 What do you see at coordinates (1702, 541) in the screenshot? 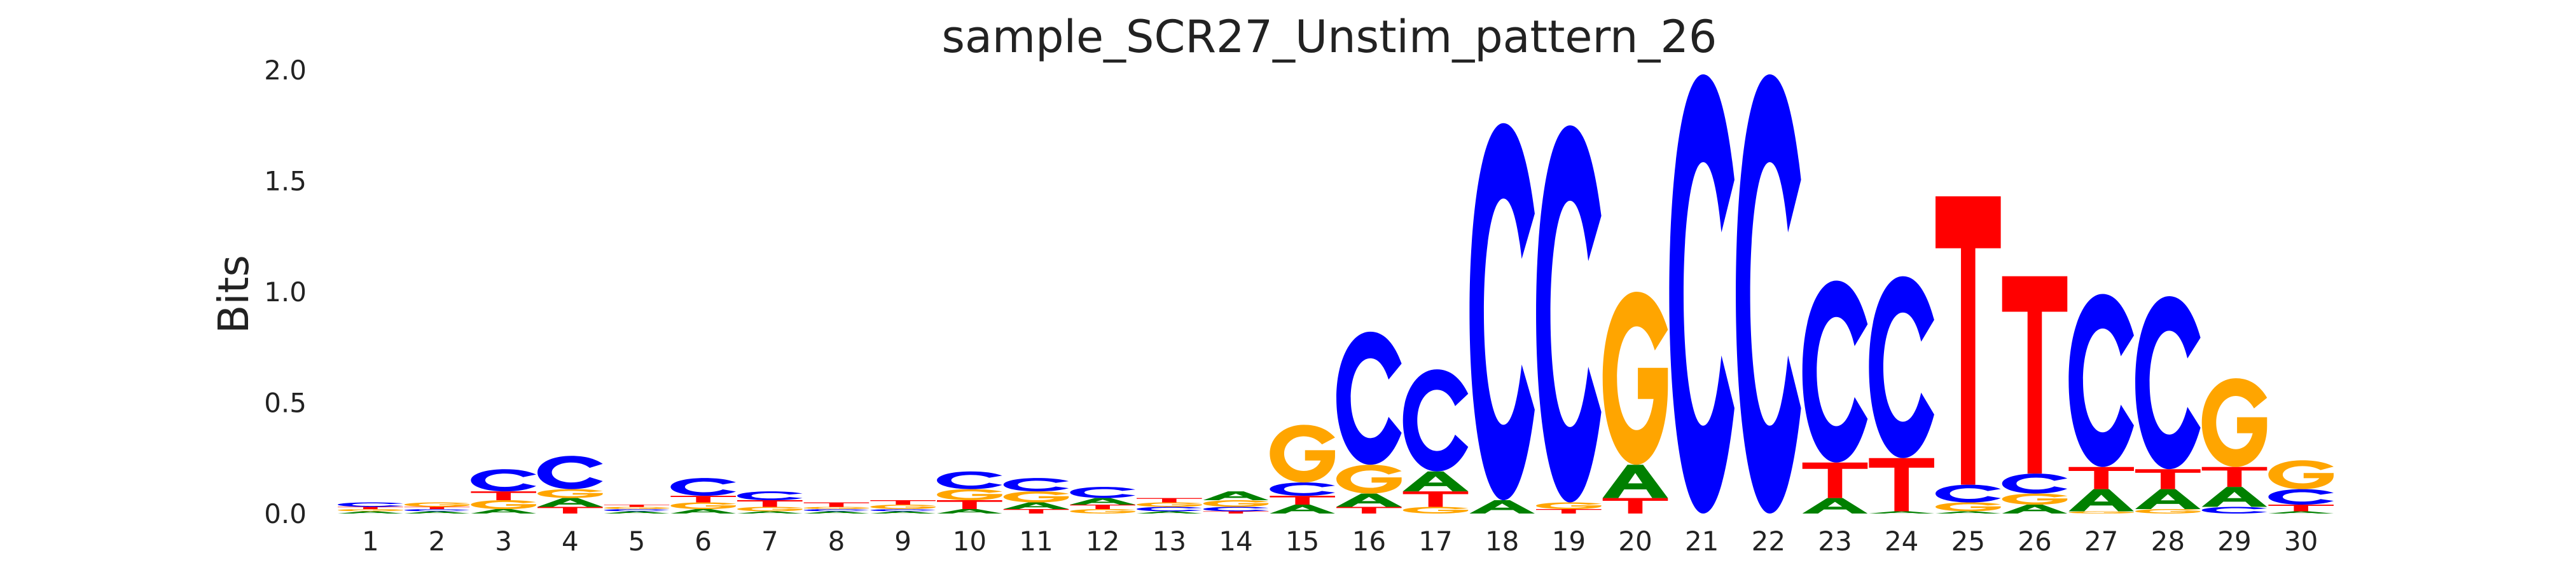
I see `x-tick-label: 21` at bounding box center [1702, 541].